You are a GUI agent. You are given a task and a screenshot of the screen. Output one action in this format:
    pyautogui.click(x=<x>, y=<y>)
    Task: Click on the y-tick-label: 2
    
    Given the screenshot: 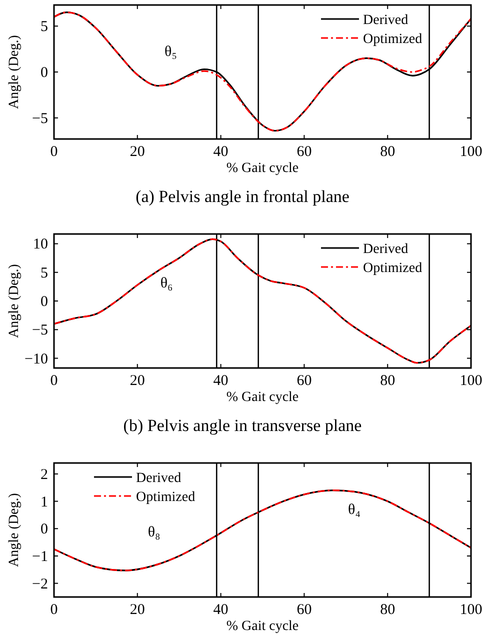 What is the action you would take?
    pyautogui.click(x=44, y=474)
    